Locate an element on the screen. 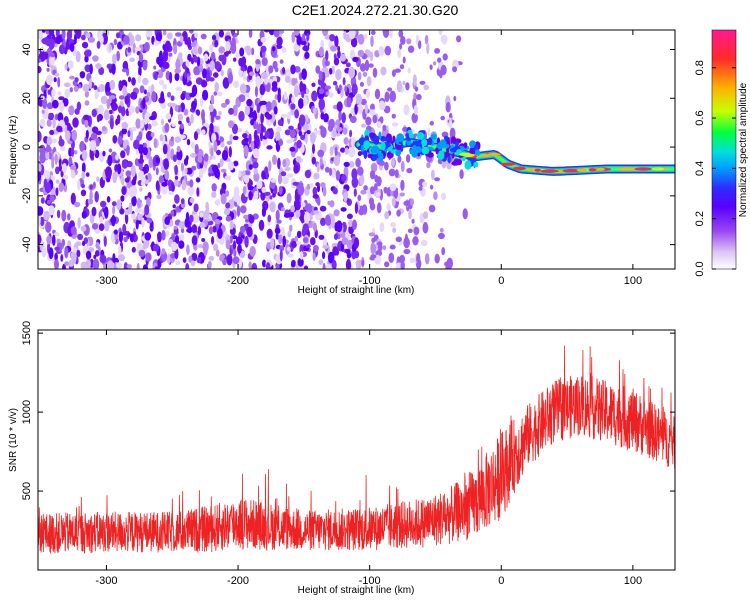 The width and height of the screenshot is (750, 600). y-tick-label: 500 is located at coordinates (27, 491).